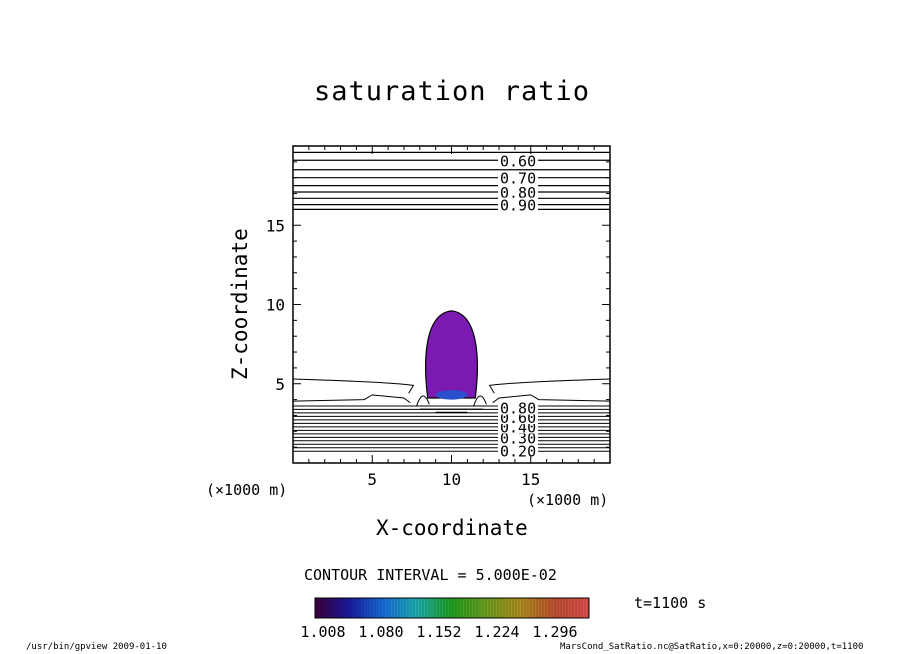 Image resolution: width=904 pixels, height=654 pixels. I want to click on contour-interval-label: CONTOUR INTERVAL = 5.000E-02, so click(430, 575).